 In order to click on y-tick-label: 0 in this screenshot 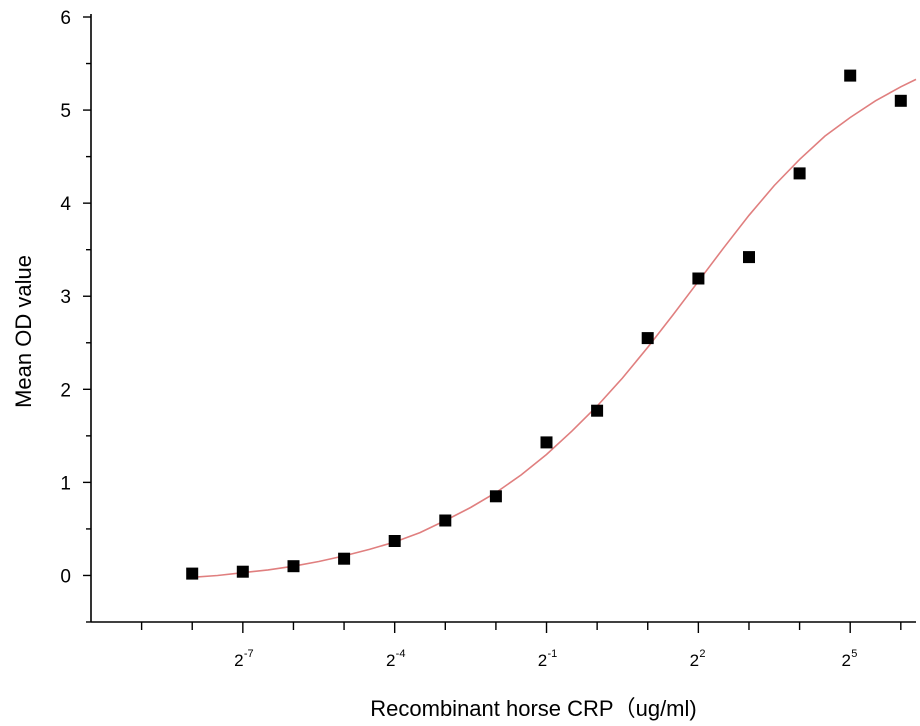, I will do `click(65, 576)`.